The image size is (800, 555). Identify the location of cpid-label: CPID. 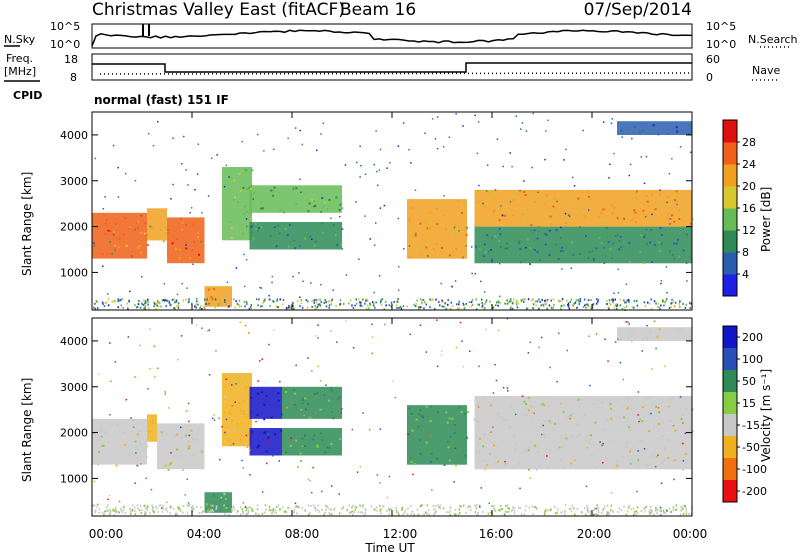
(28, 95).